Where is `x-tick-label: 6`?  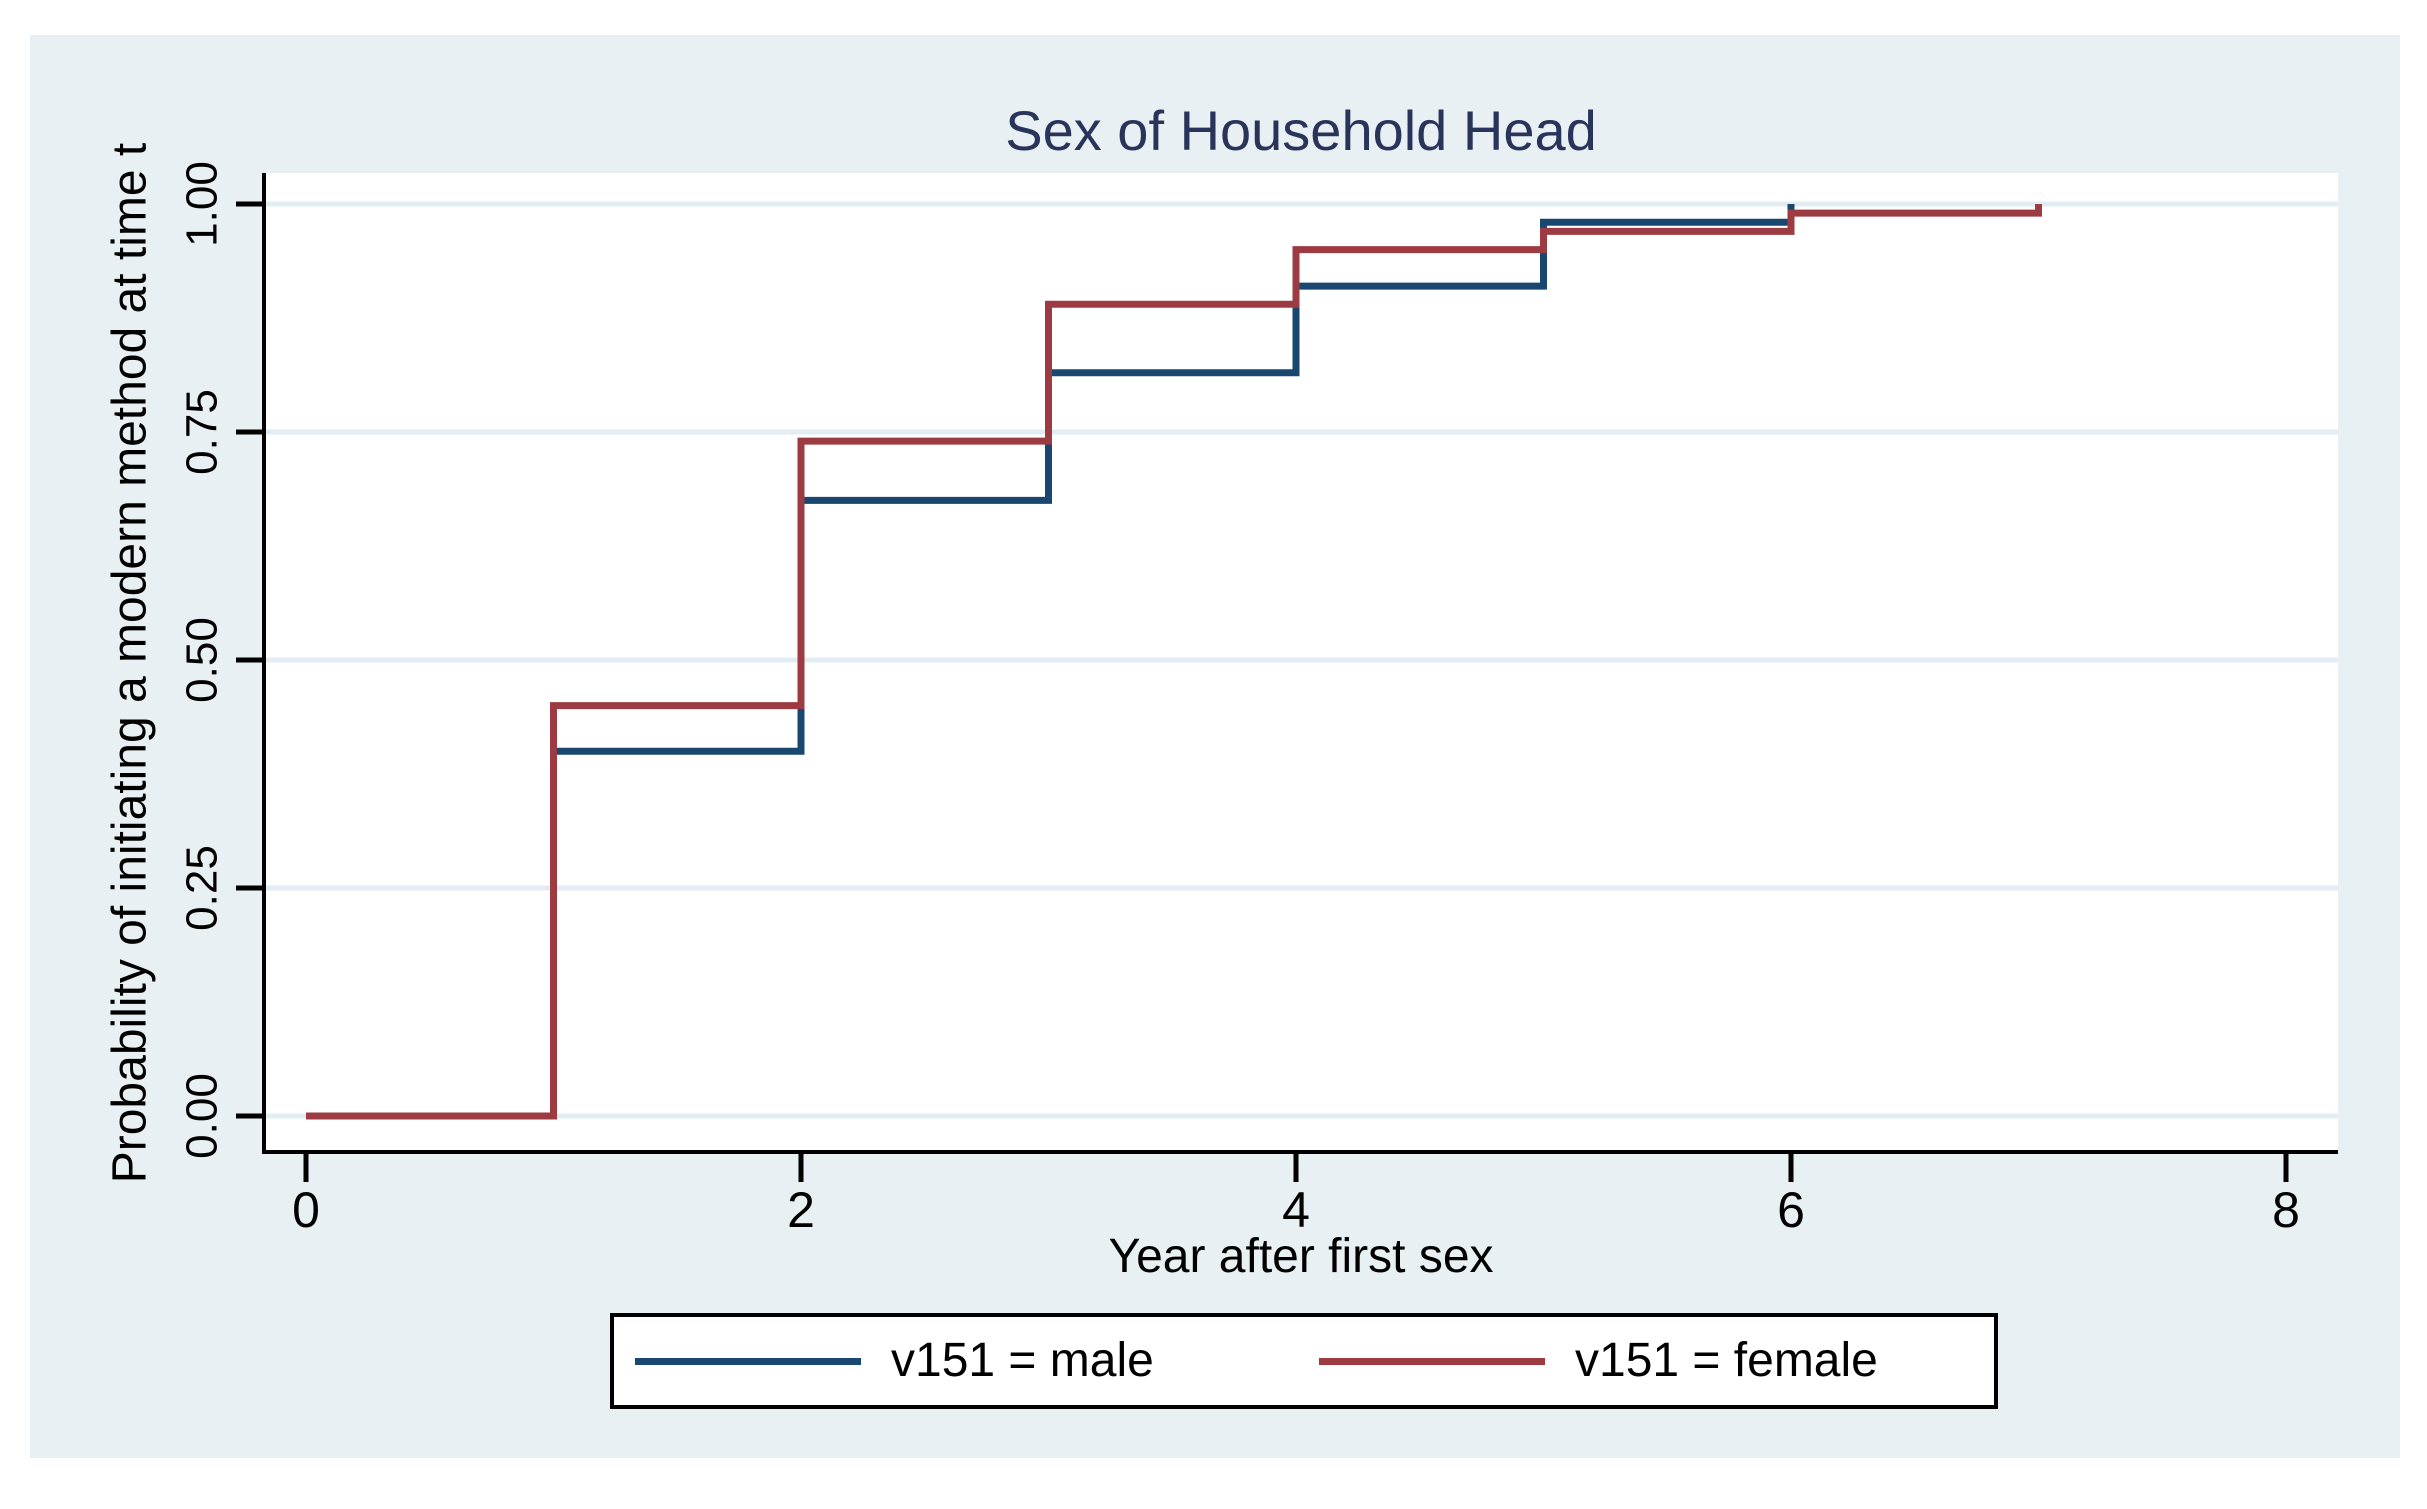 x-tick-label: 6 is located at coordinates (1791, 1210).